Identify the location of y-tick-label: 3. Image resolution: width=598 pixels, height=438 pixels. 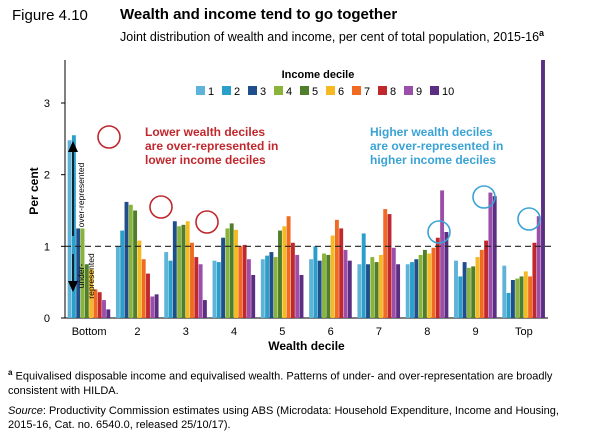
(47, 104).